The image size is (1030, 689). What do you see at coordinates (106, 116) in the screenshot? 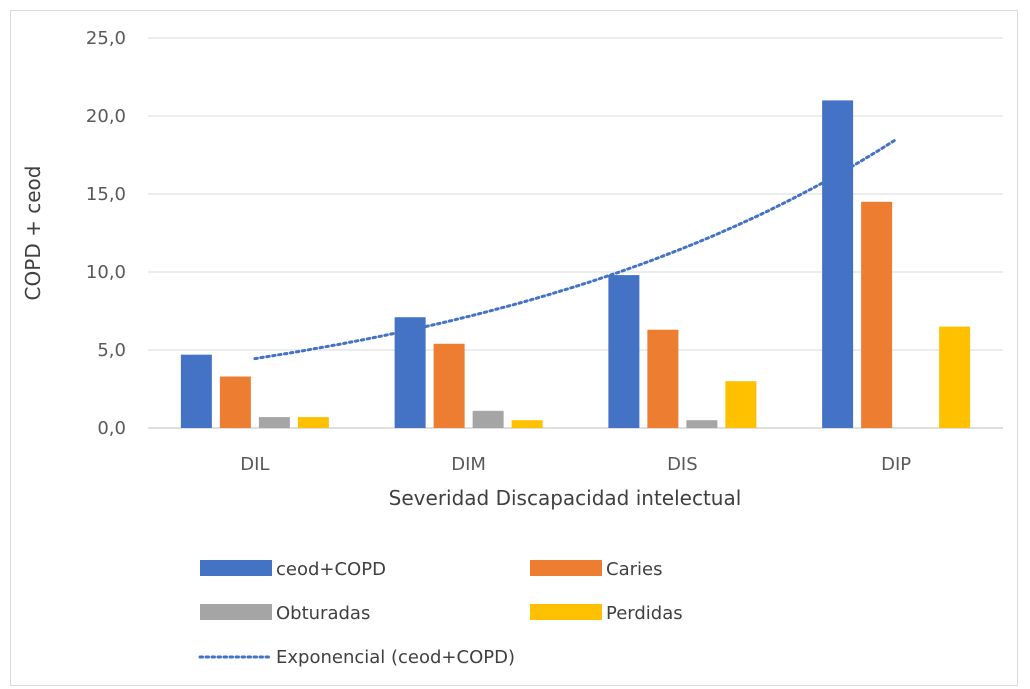
I see `y-tick-label: 20,0` at bounding box center [106, 116].